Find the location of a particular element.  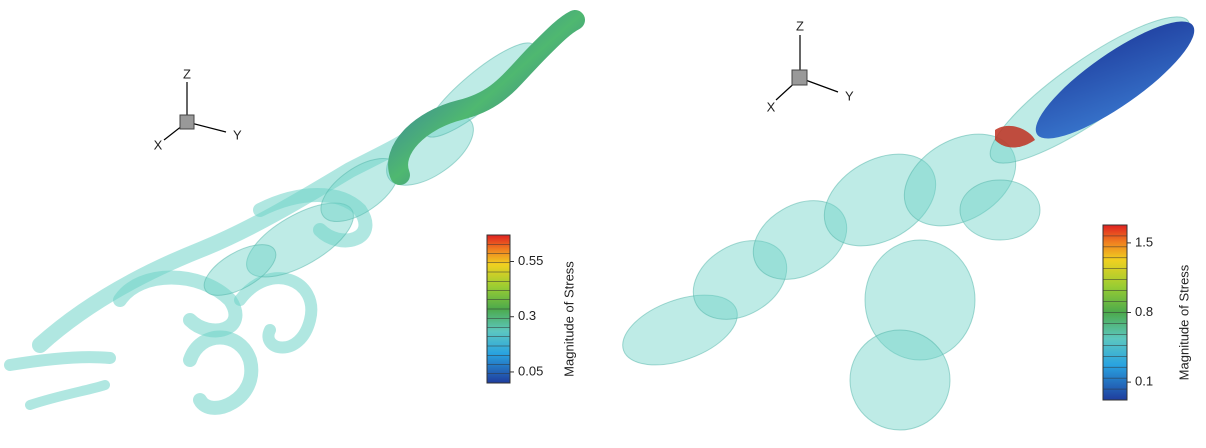

colorbar-tick-label: 0.3 is located at coordinates (527, 315).